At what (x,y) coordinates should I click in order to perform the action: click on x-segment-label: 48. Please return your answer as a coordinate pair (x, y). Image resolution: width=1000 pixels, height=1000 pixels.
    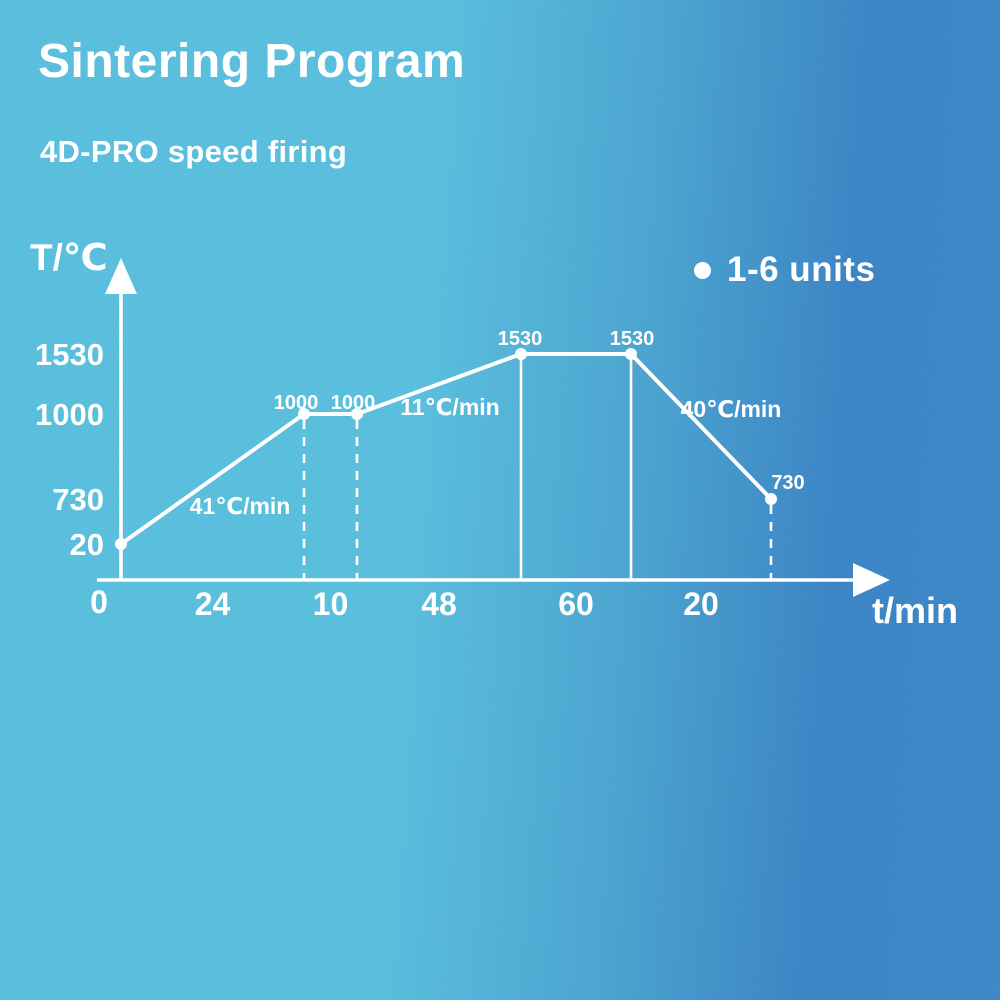
    Looking at the image, I should click on (439, 604).